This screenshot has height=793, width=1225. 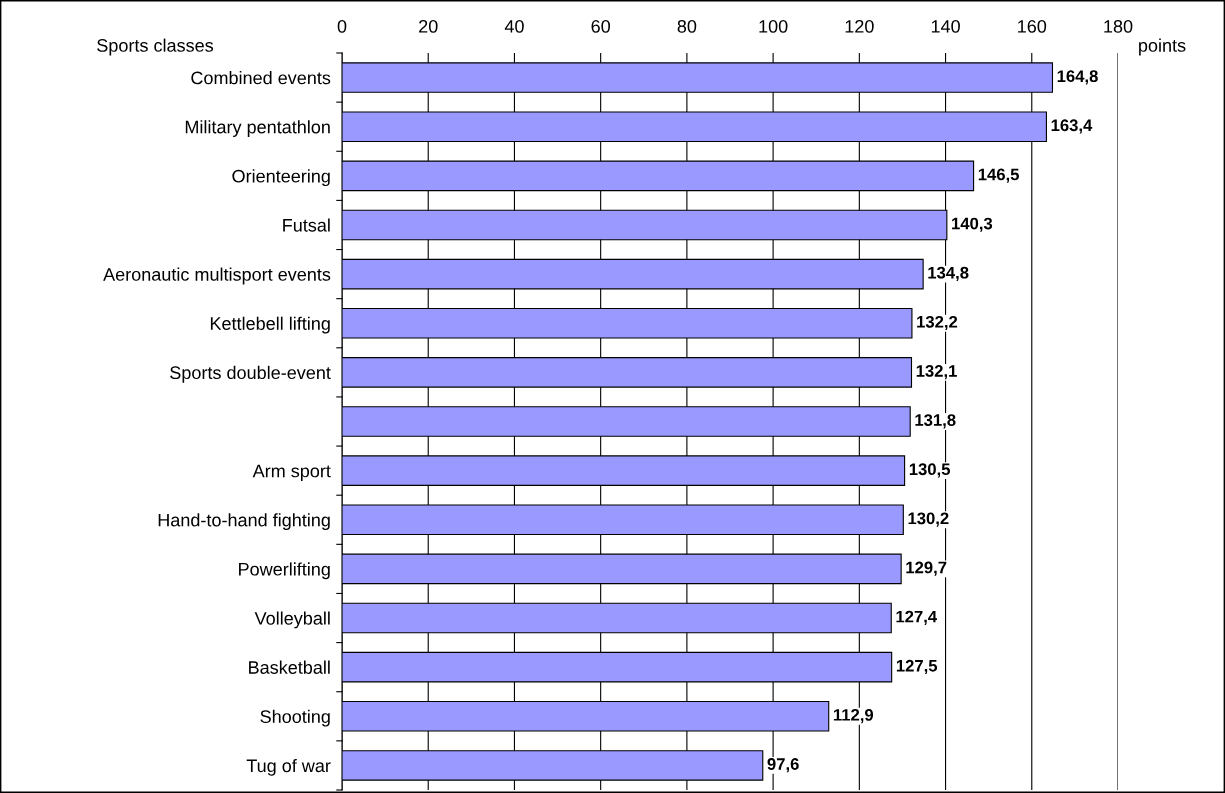 I want to click on data-label: 130,5, so click(x=930, y=470).